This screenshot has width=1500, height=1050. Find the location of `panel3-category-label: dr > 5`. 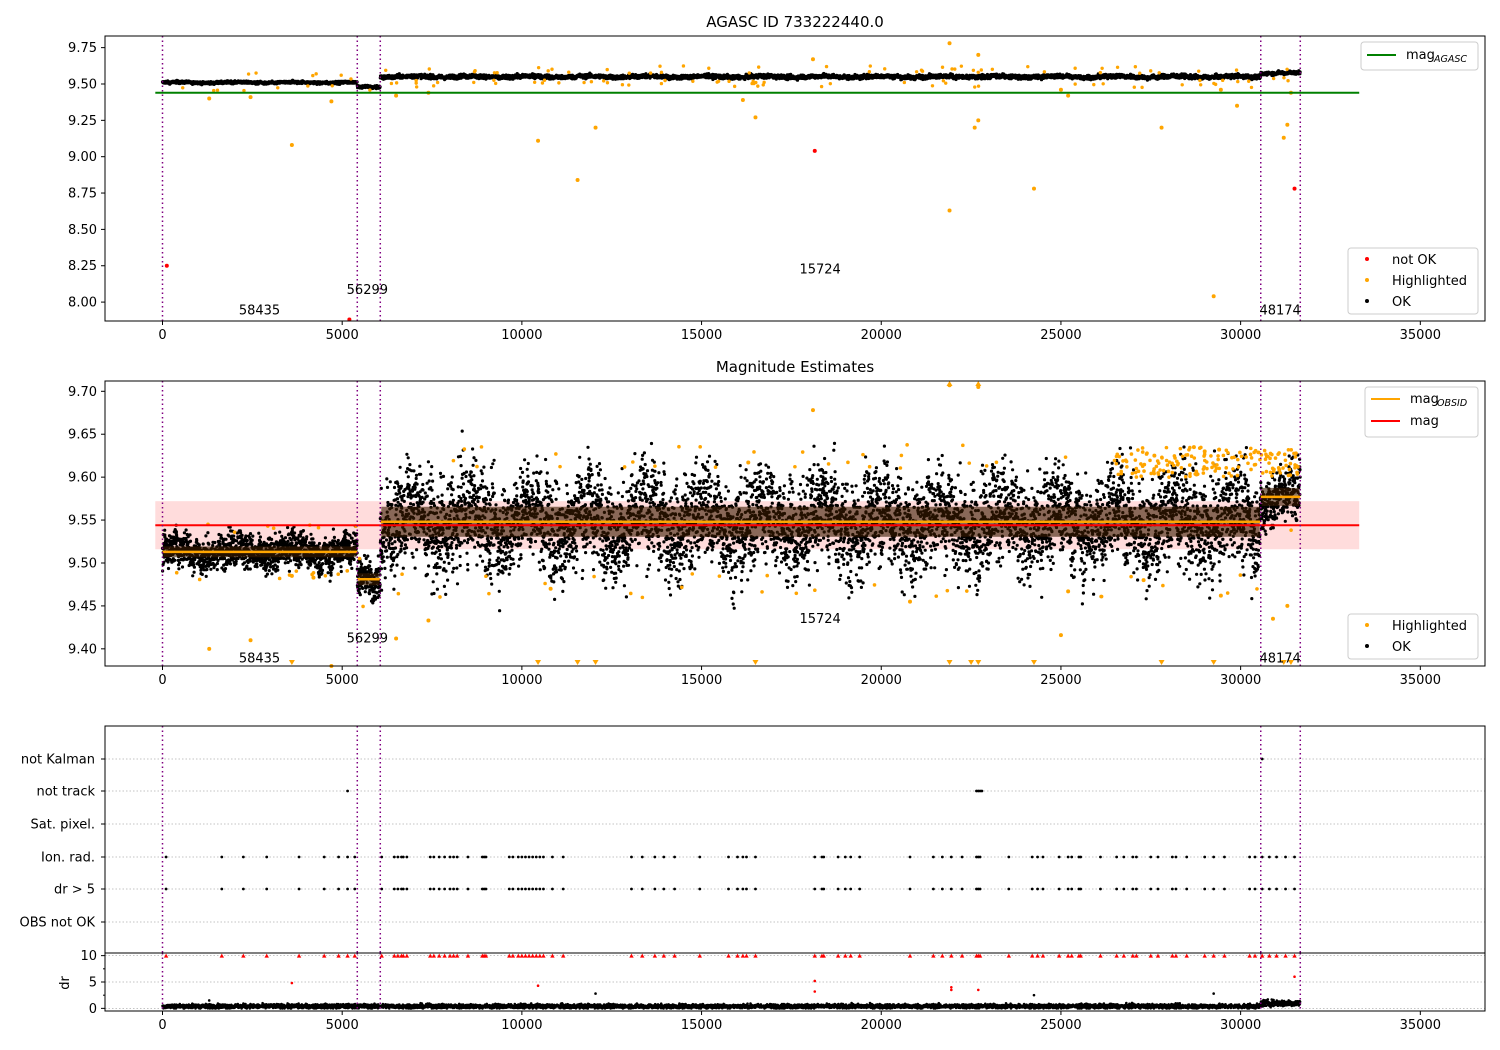

panel3-category-label: dr > 5 is located at coordinates (74, 890).